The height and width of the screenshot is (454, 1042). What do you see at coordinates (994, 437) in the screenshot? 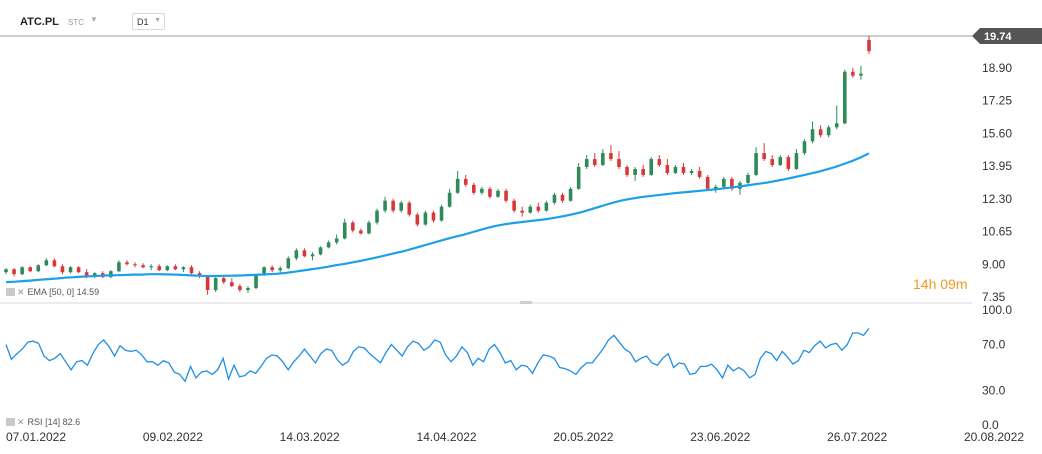
I see `time-tick-label: 20.08.2022` at bounding box center [994, 437].